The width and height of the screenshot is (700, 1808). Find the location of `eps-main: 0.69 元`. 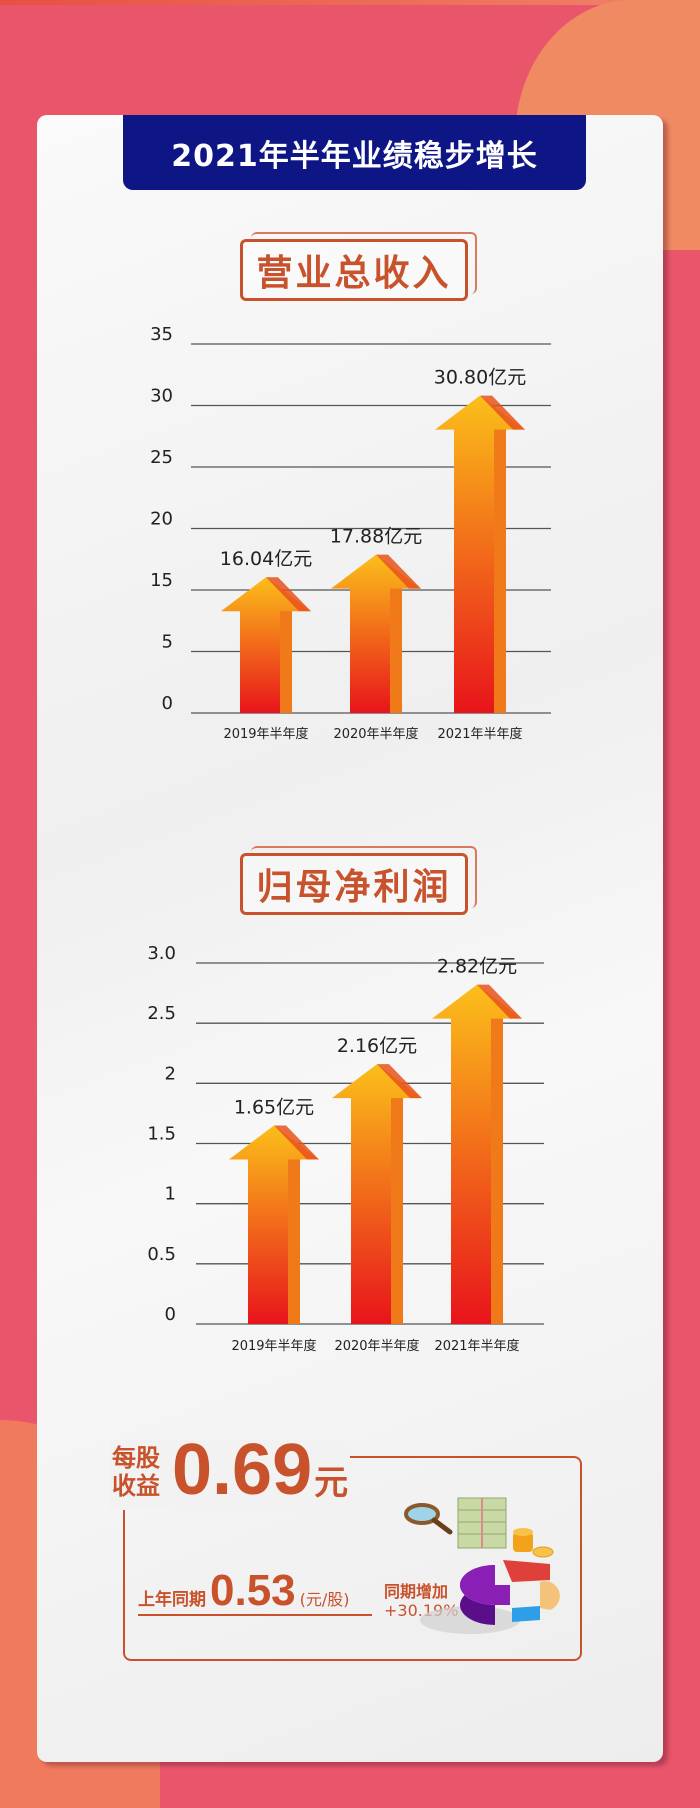

eps-main: 0.69 元 is located at coordinates (260, 1470).